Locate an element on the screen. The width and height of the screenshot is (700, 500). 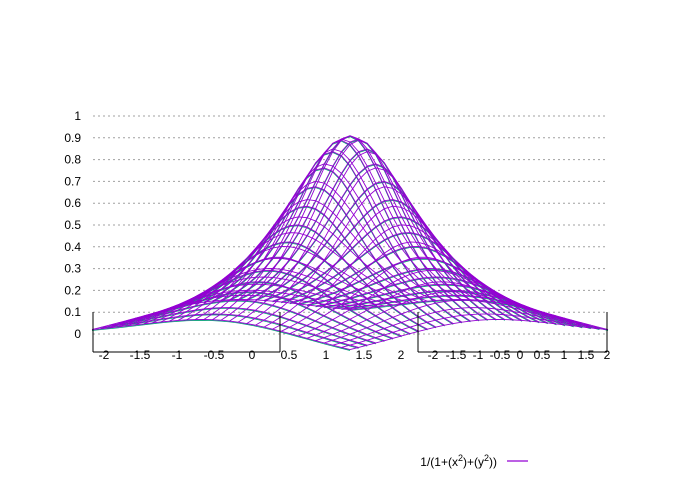
z-tick-label: 0.4 is located at coordinates (72, 247).